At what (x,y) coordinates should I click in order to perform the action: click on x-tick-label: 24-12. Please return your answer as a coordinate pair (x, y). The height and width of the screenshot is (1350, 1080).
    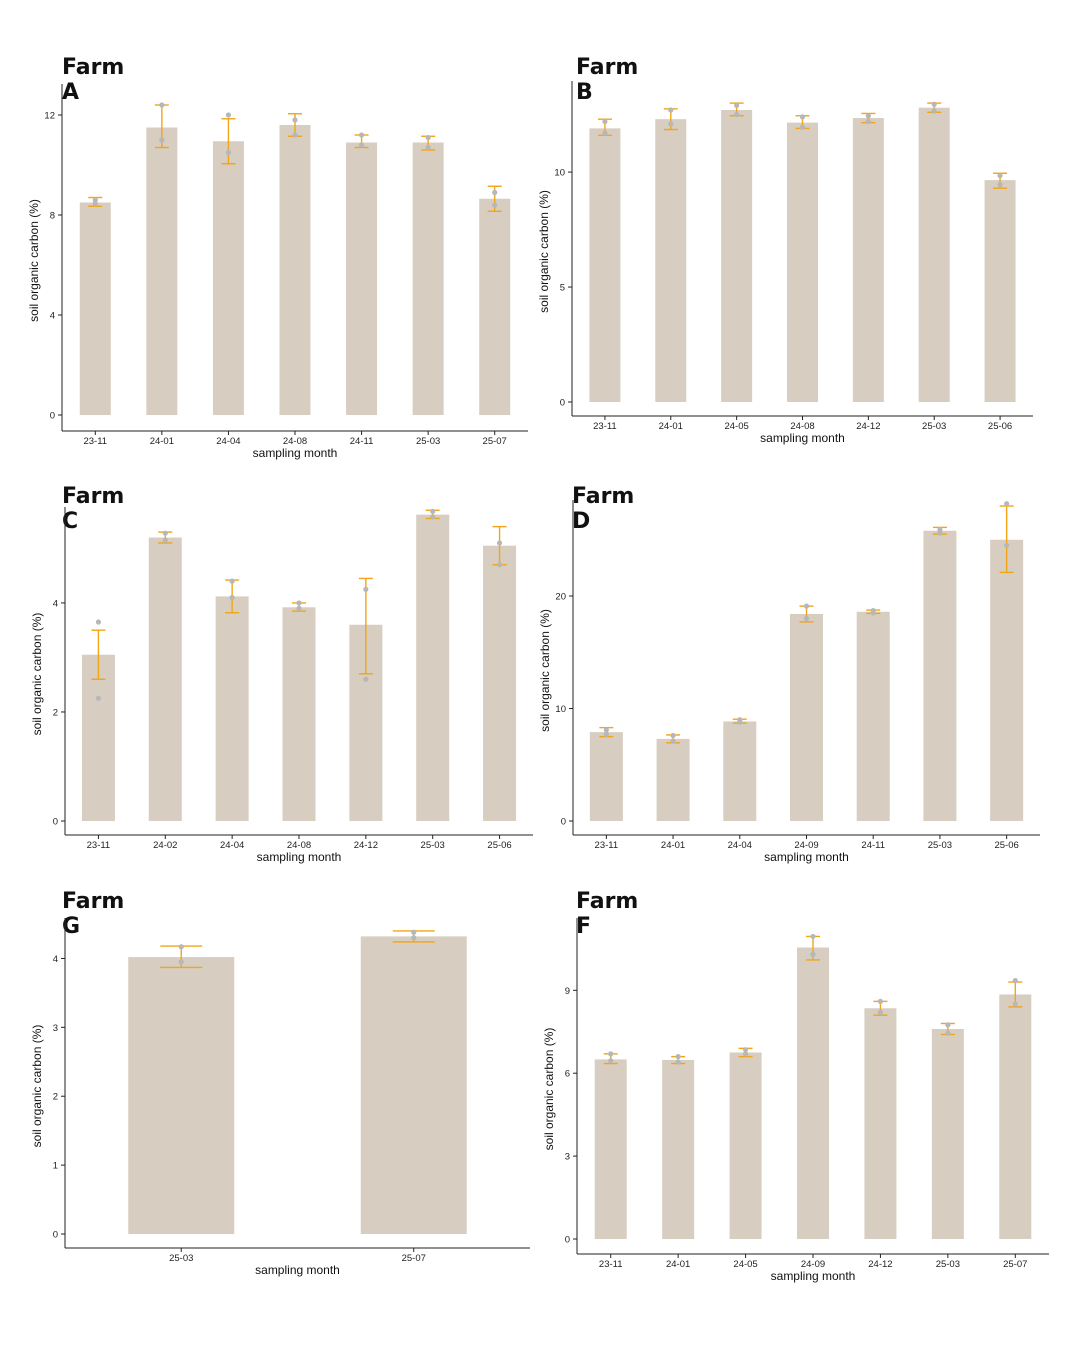
    Looking at the image, I should click on (880, 1264).